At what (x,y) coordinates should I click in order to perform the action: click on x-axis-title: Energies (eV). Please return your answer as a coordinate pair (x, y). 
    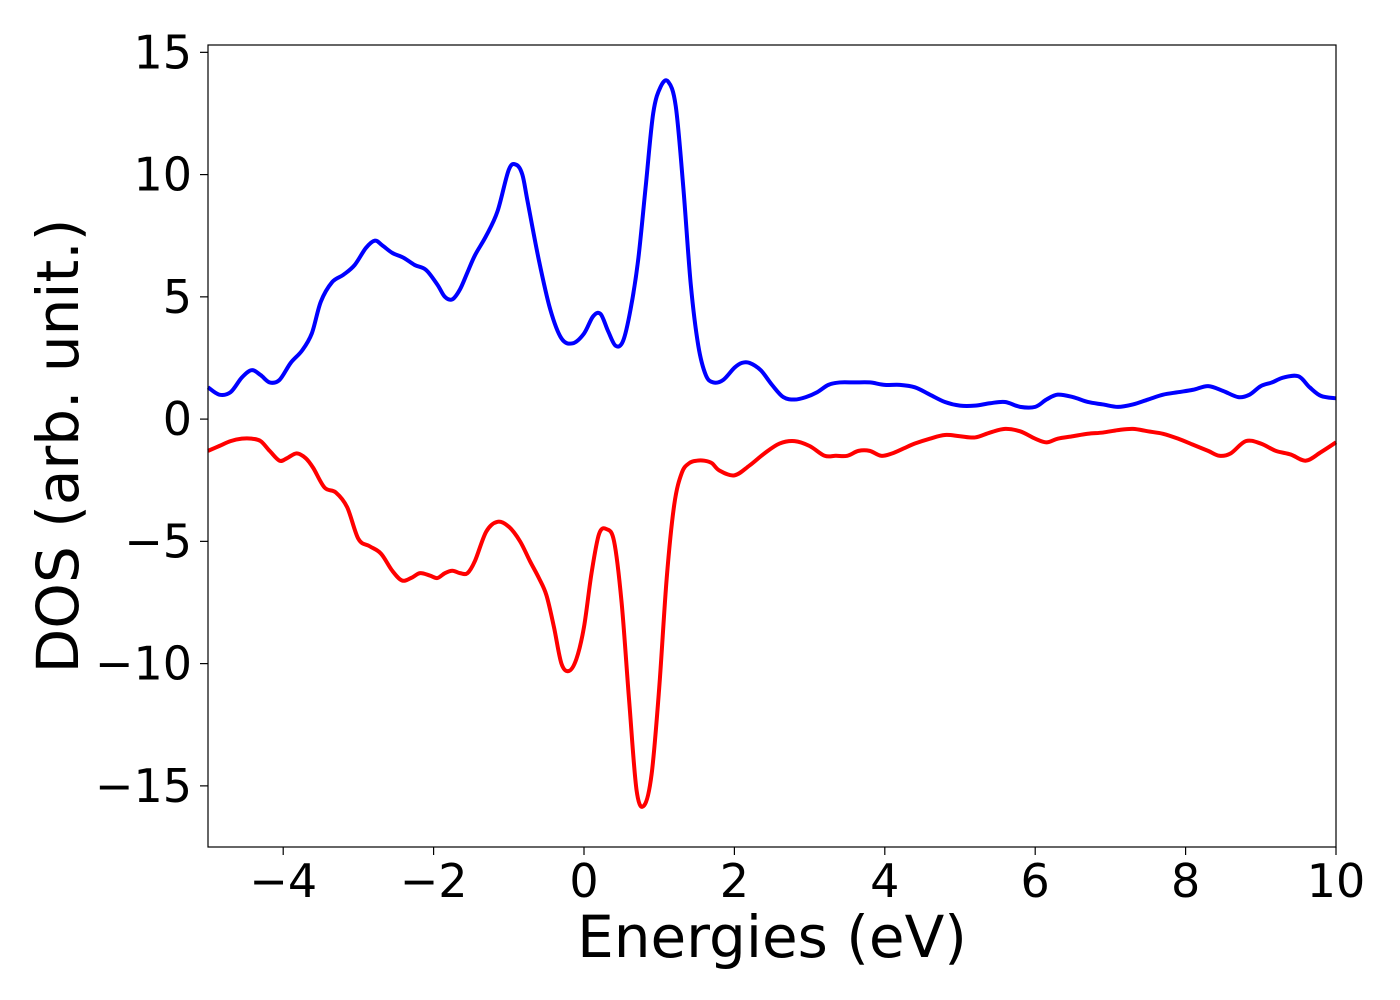
    Looking at the image, I should click on (772, 937).